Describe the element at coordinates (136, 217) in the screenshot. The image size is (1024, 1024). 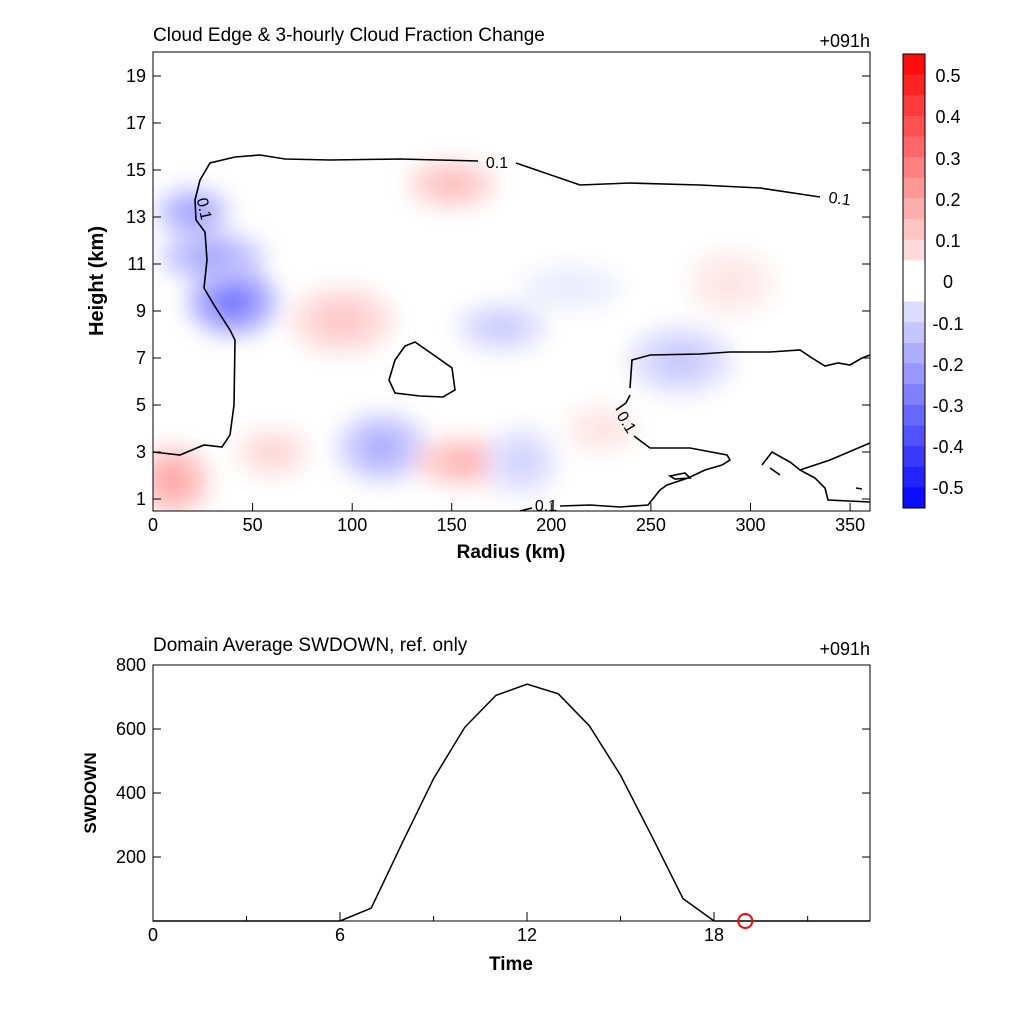
I see `y-tick-label: 13` at that location.